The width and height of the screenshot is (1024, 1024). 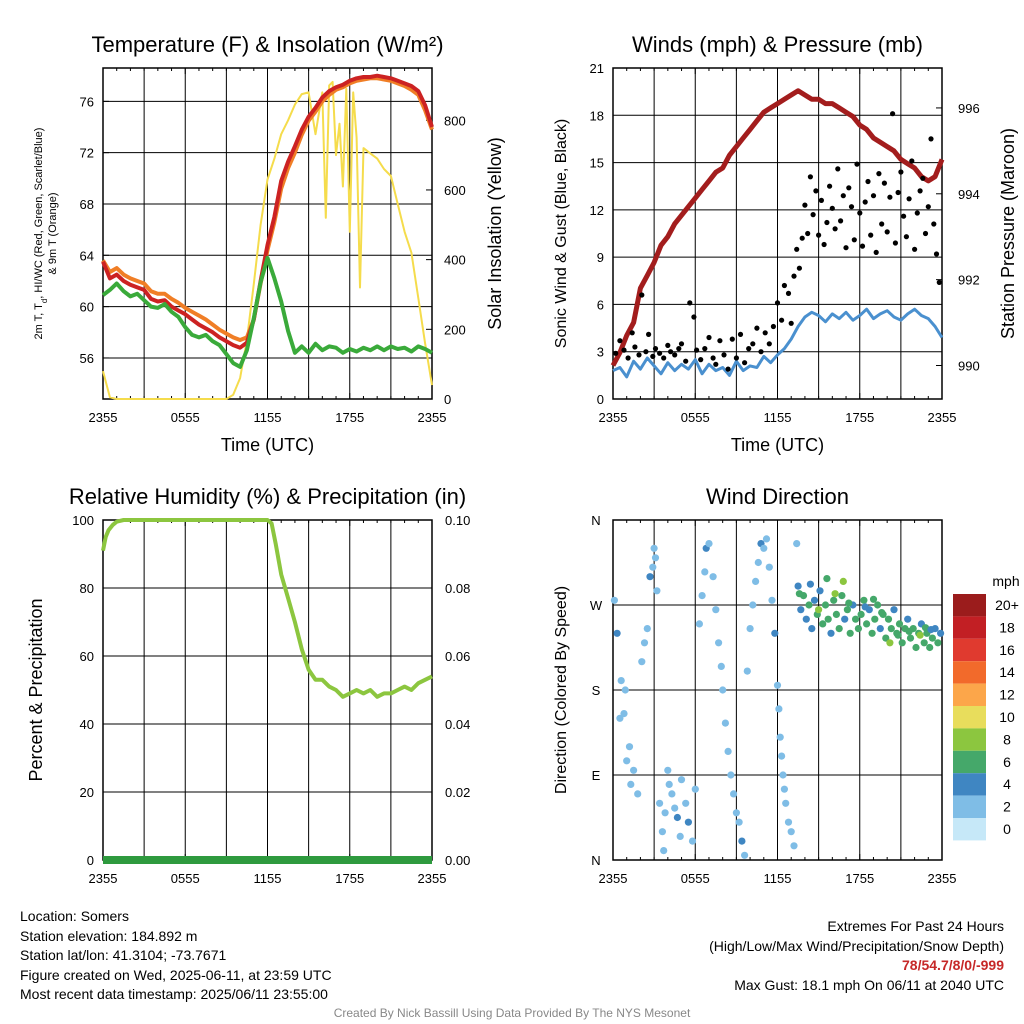 I want to click on x-axis-label: Time (UTC), so click(x=777, y=445).